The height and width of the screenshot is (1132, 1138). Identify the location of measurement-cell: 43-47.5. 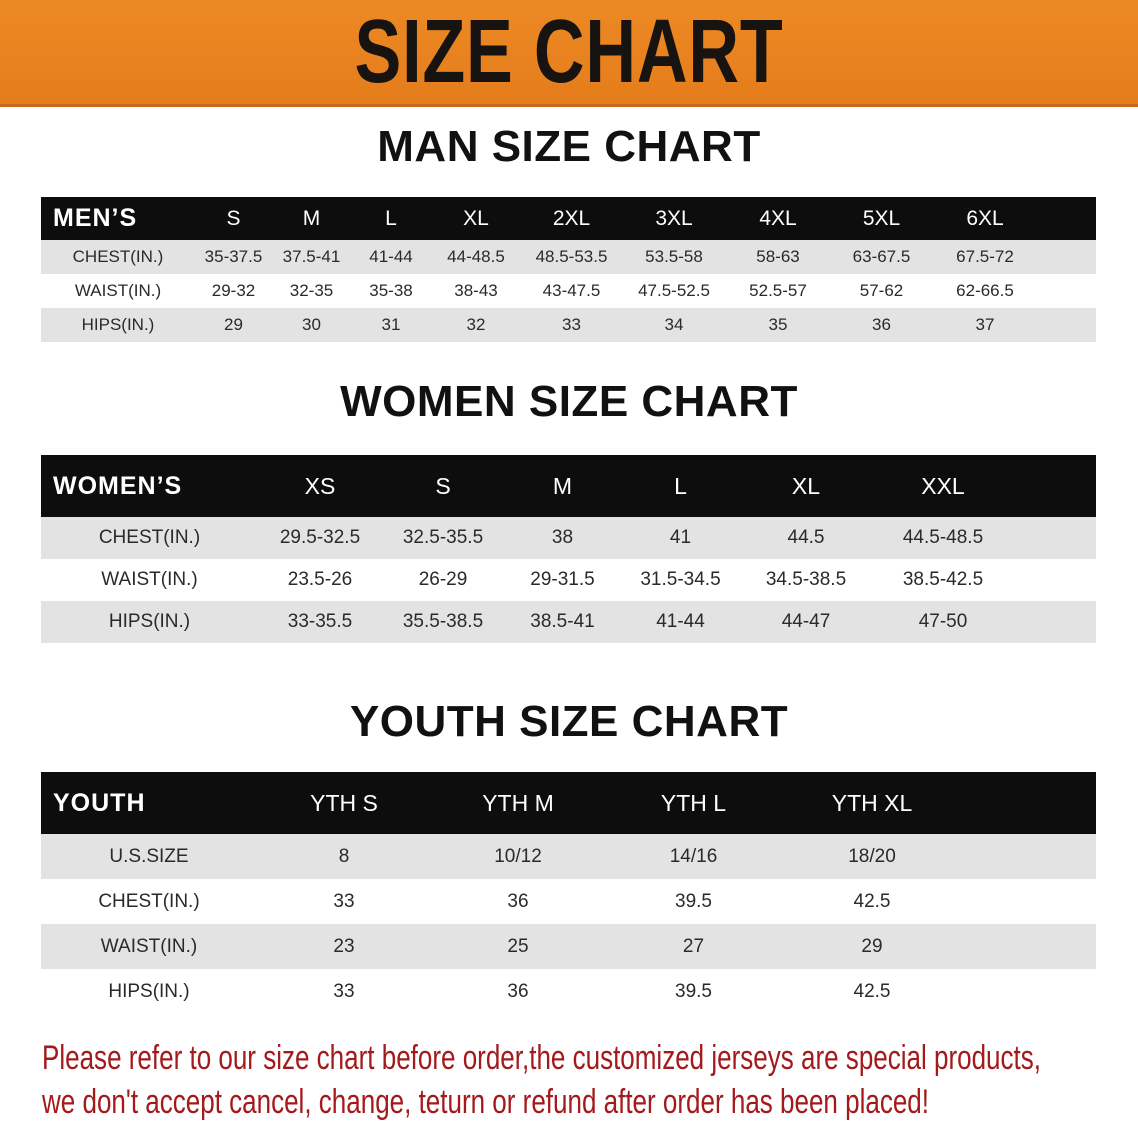
(571, 291).